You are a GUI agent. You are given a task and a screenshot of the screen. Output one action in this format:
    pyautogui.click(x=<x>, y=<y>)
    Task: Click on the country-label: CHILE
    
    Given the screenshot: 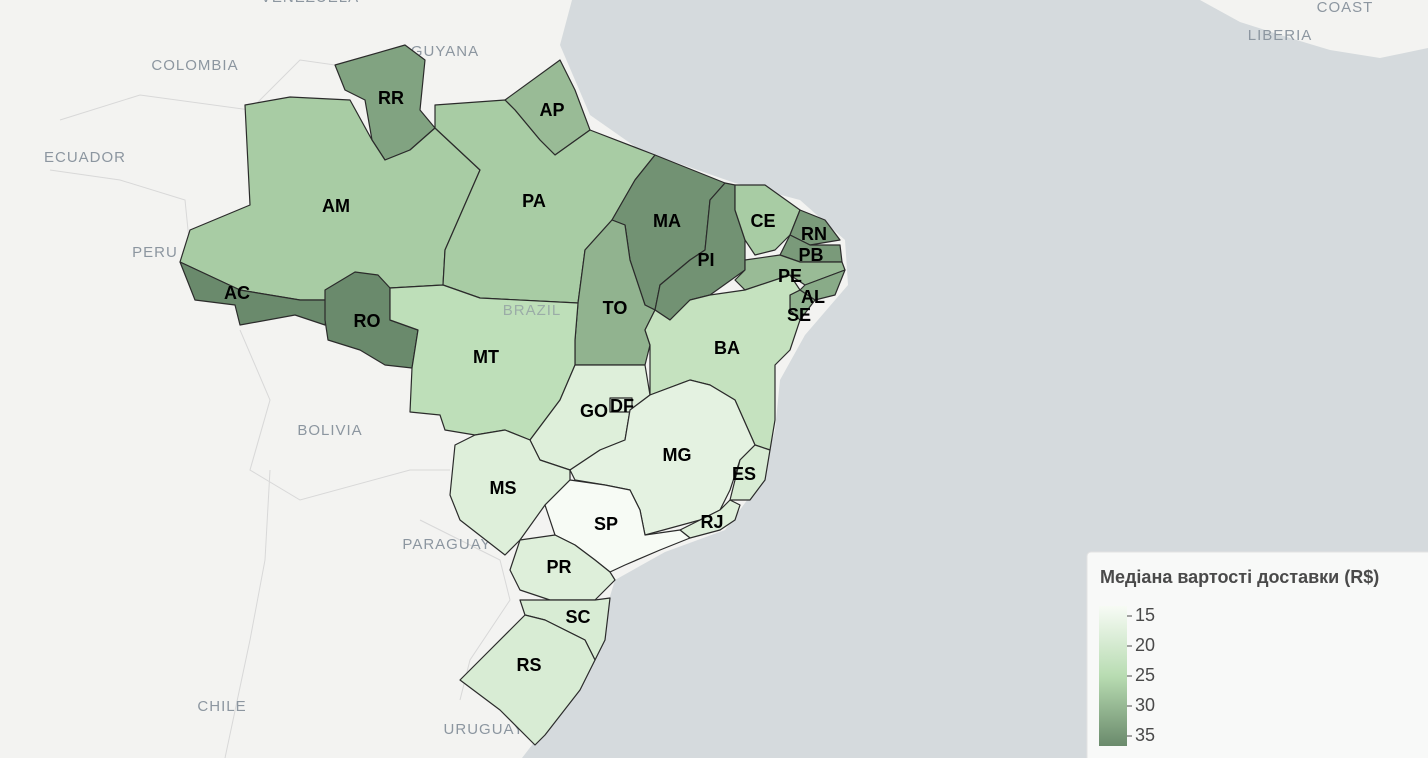 What is the action you would take?
    pyautogui.click(x=221, y=706)
    